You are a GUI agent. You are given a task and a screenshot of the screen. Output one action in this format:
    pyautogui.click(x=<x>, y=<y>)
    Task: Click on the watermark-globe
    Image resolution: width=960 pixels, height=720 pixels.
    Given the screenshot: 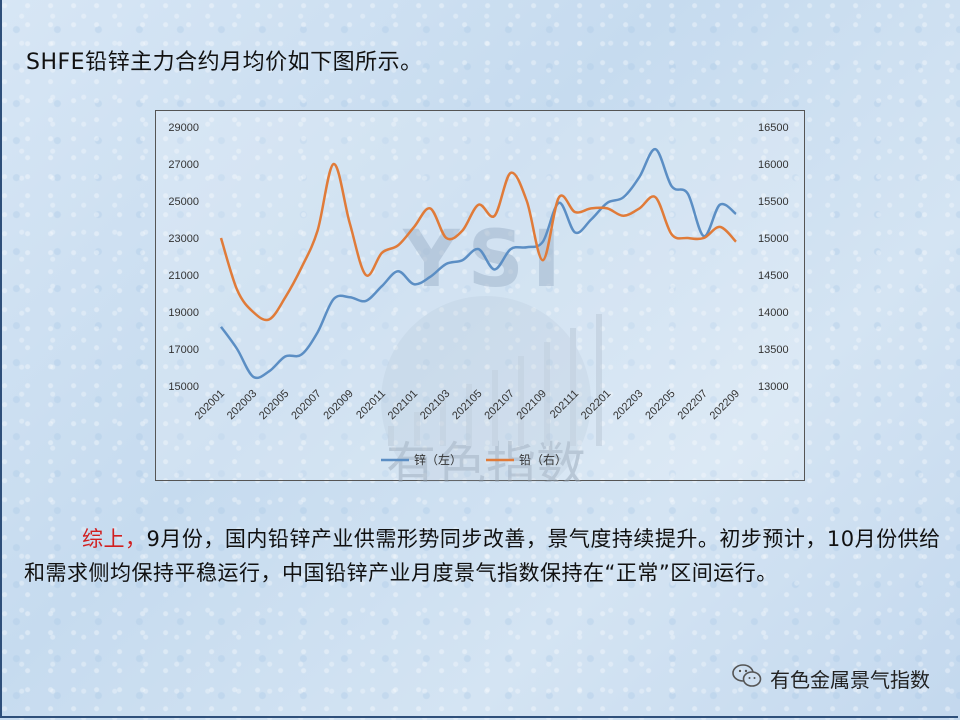 What is the action you would take?
    pyautogui.click(x=486, y=389)
    